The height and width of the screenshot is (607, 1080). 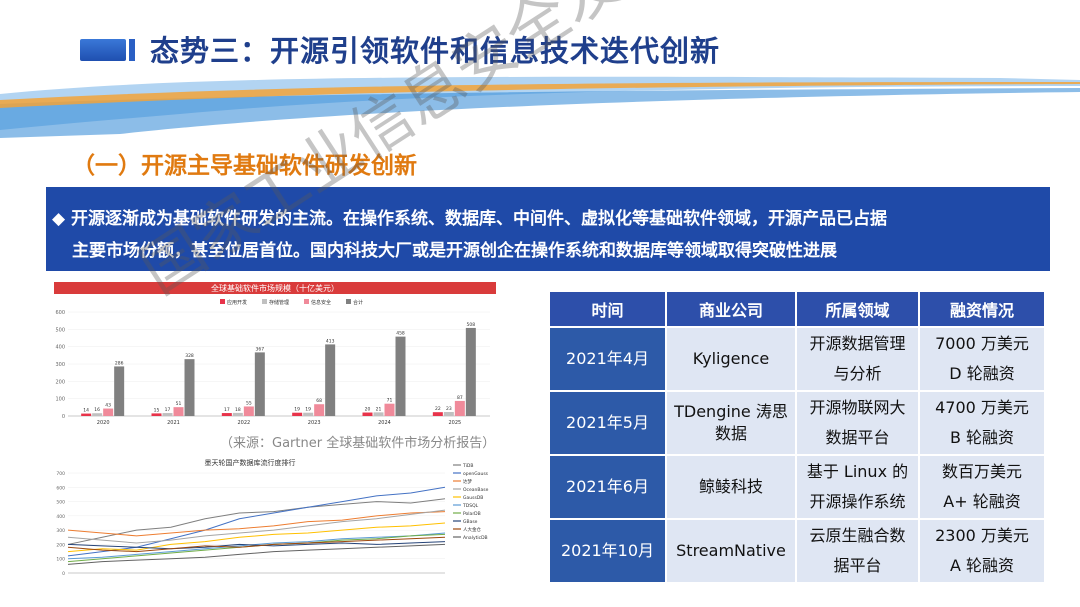 I want to click on section-title: （一）开源主导基础软件研发创新, so click(x=244, y=166).